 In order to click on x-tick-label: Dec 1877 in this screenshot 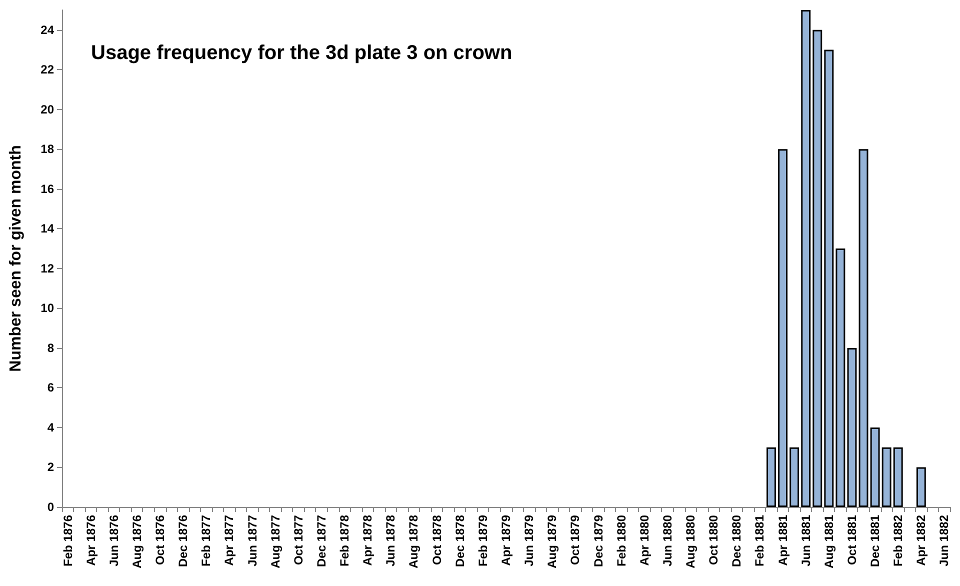, I will do `click(321, 541)`.